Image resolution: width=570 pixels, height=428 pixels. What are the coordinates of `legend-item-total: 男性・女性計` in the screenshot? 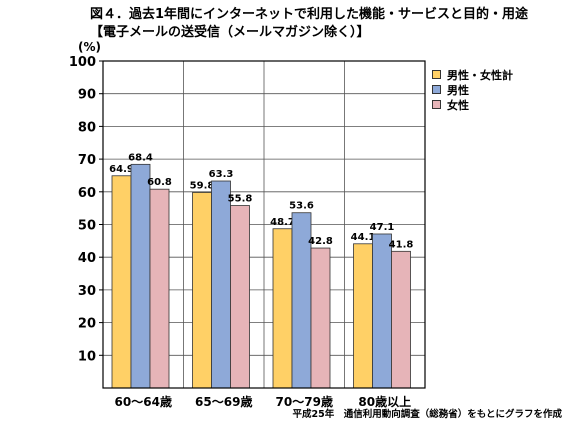 It's located at (472, 74).